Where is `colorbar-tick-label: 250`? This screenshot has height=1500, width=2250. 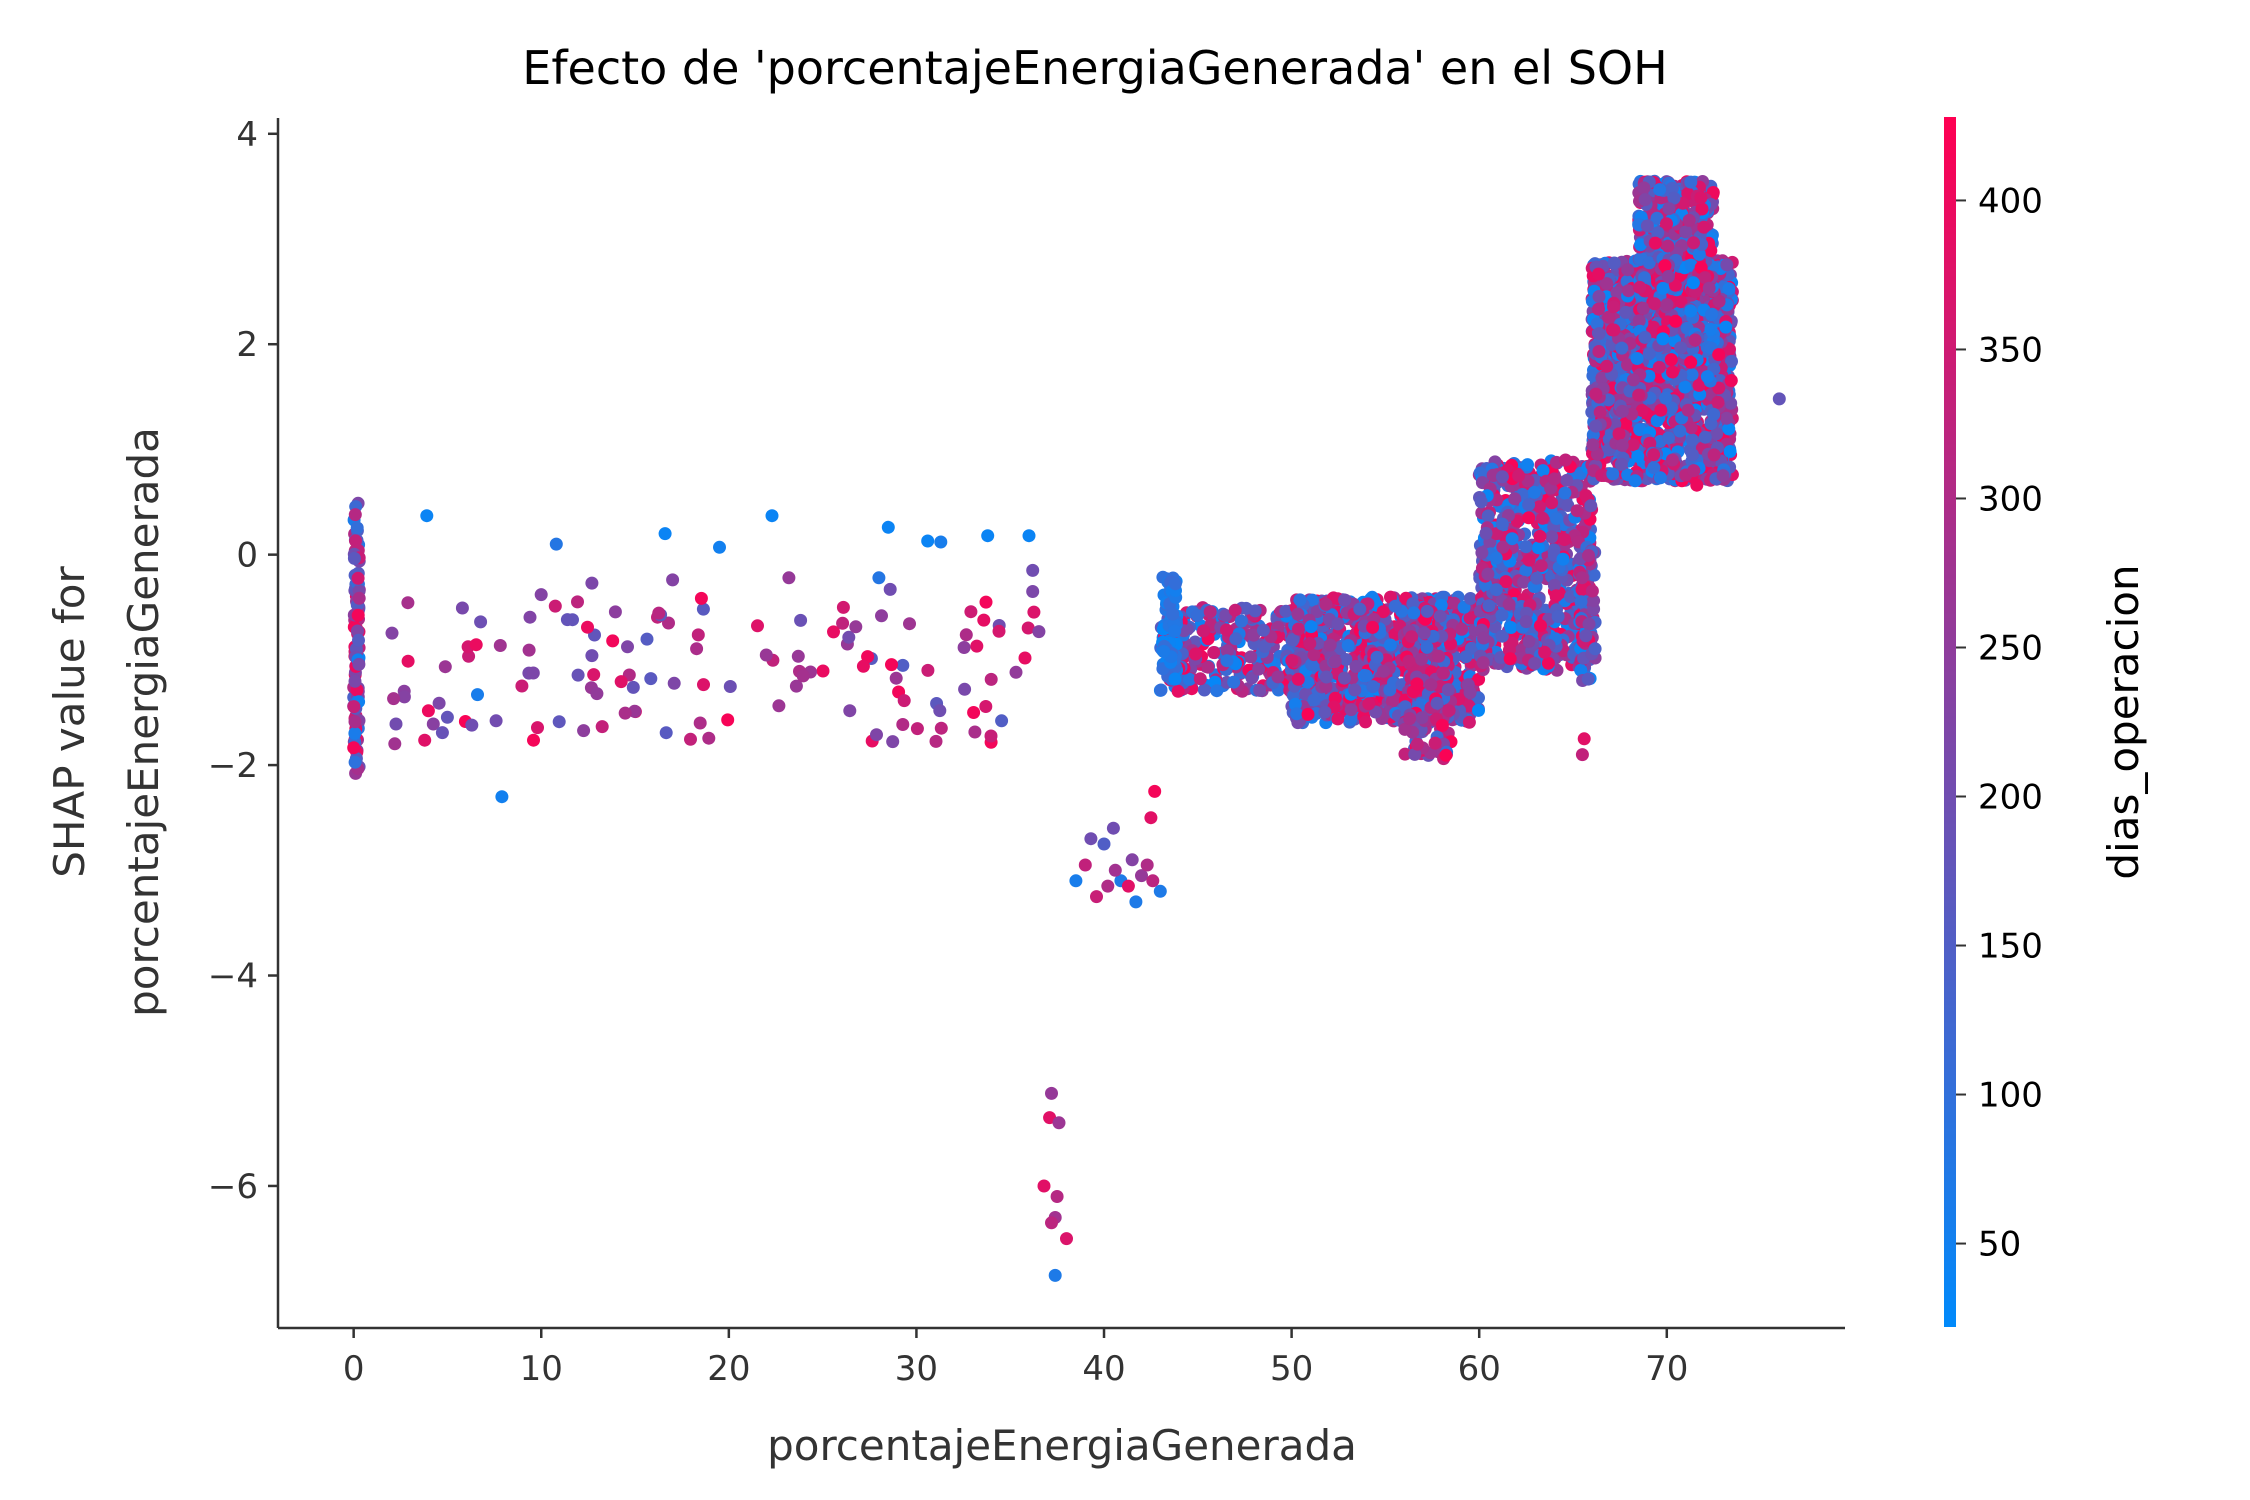 colorbar-tick-label: 250 is located at coordinates (2010, 648).